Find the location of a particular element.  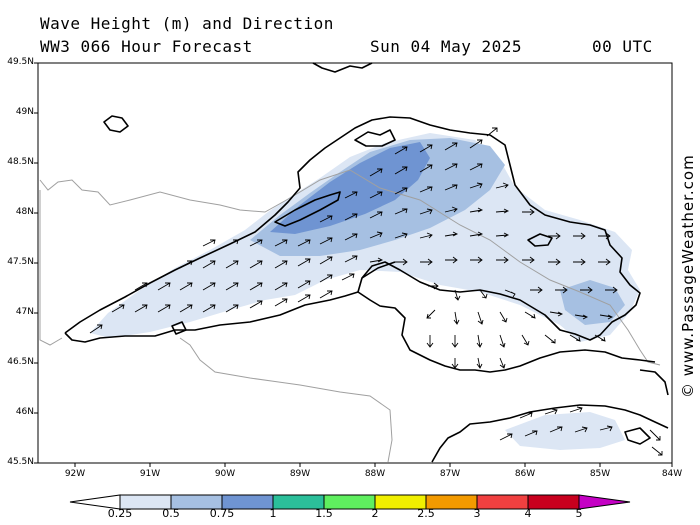

lon-ticks is located at coordinates (373, 465).